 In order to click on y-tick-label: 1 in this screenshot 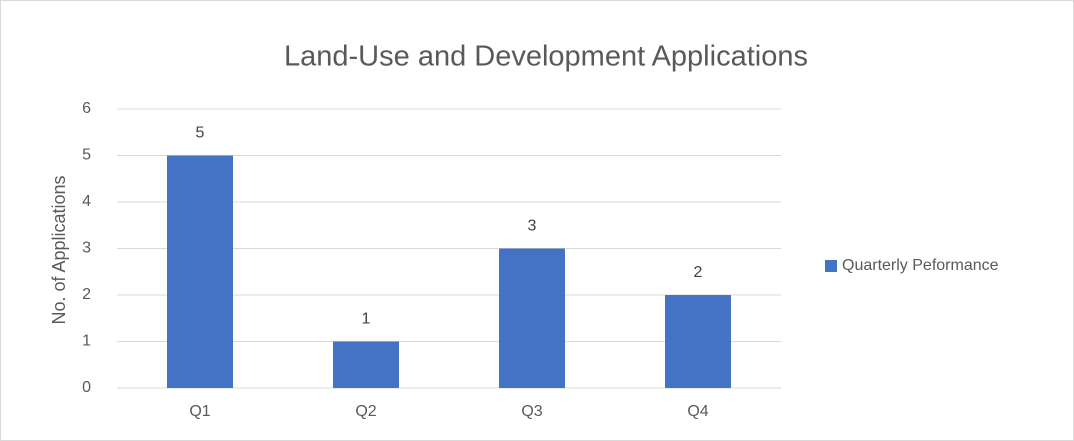, I will do `click(86, 341)`.